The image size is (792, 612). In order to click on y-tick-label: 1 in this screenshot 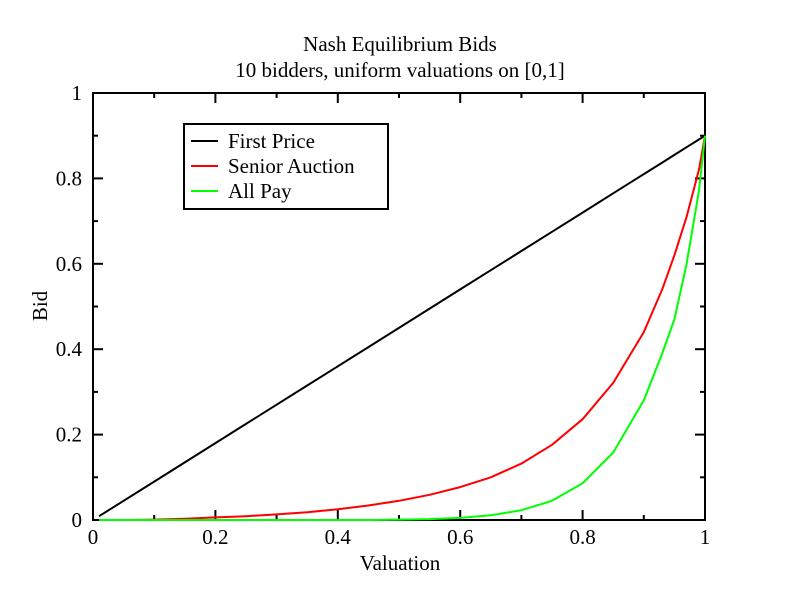, I will do `click(77, 93)`.